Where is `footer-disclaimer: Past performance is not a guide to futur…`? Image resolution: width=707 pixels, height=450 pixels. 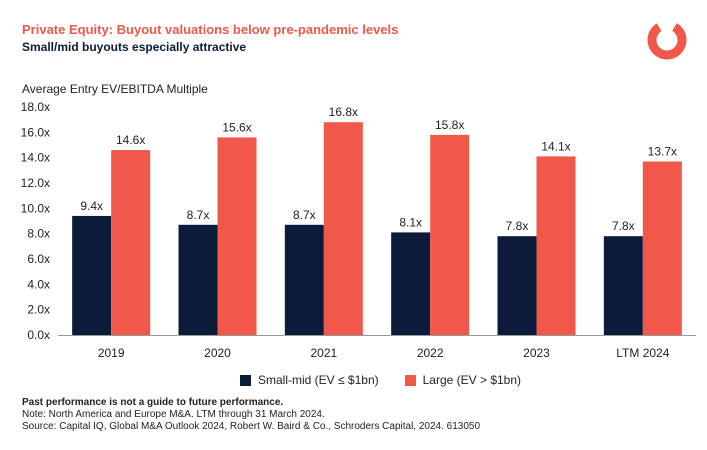
footer-disclaimer: Past performance is not a guide to futur… is located at coordinates (153, 402).